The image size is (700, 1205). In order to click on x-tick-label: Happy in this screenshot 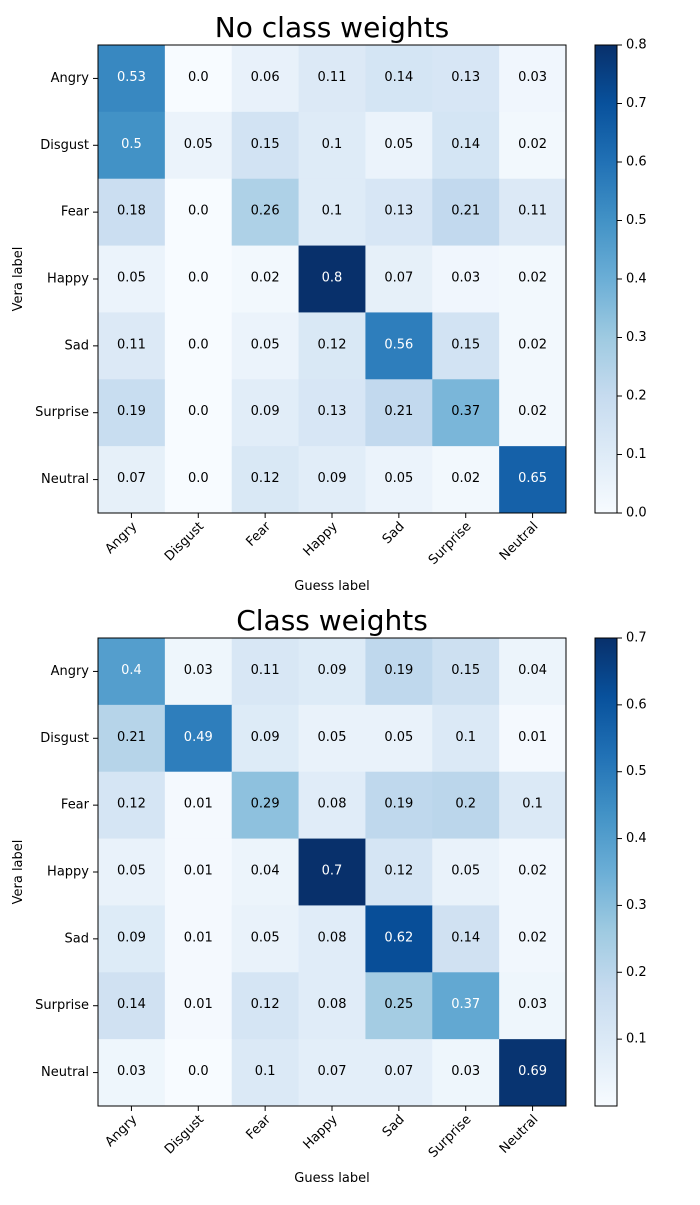, I will do `click(321, 539)`.